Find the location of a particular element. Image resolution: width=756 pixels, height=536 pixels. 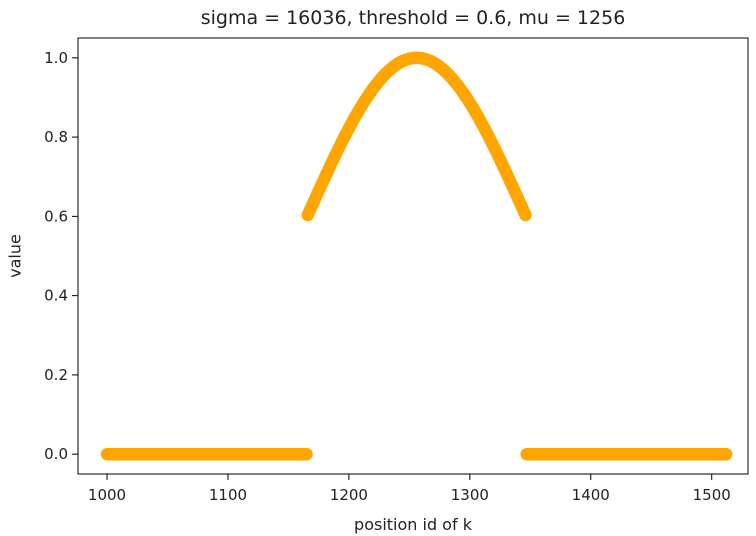

y-tick-label: 0.8 is located at coordinates (56, 137).